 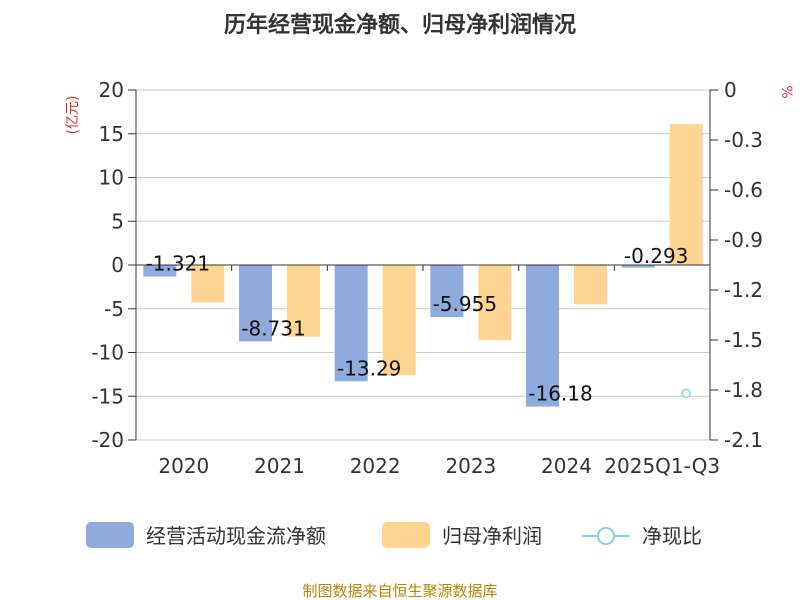 I want to click on left-tick-label: -20, so click(x=107, y=440).